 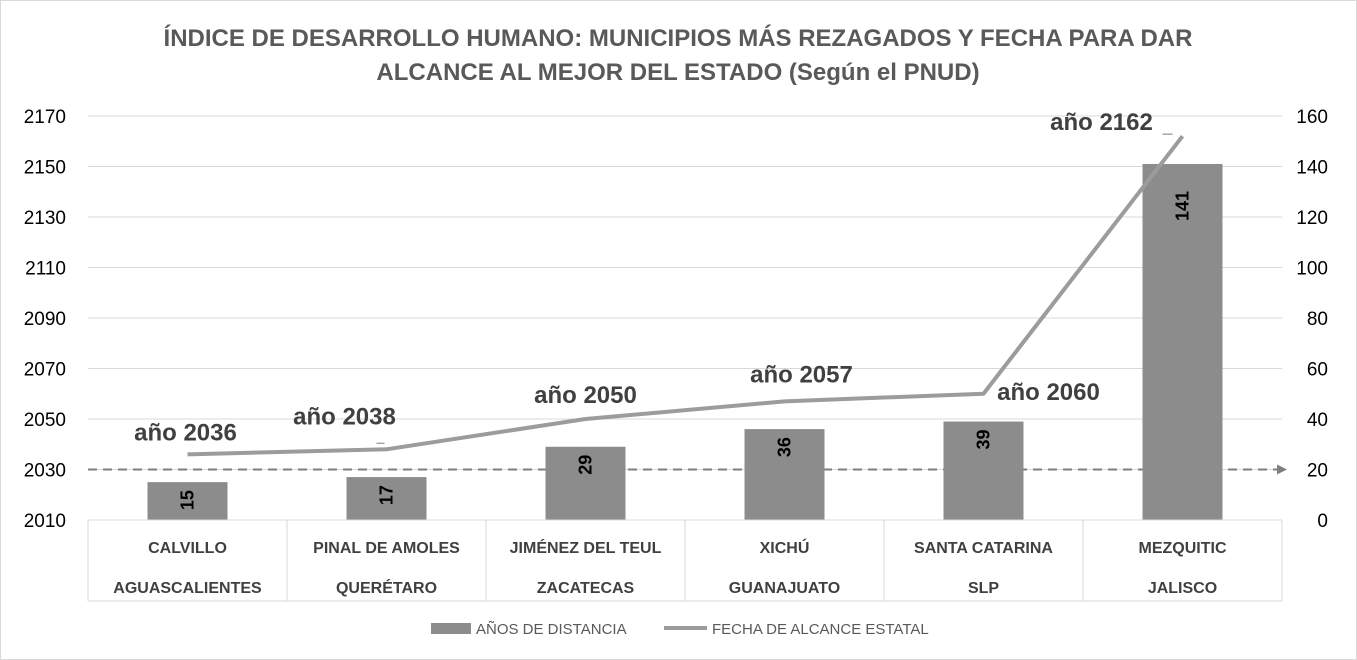 I want to click on bar-value-label: 36, so click(x=785, y=447).